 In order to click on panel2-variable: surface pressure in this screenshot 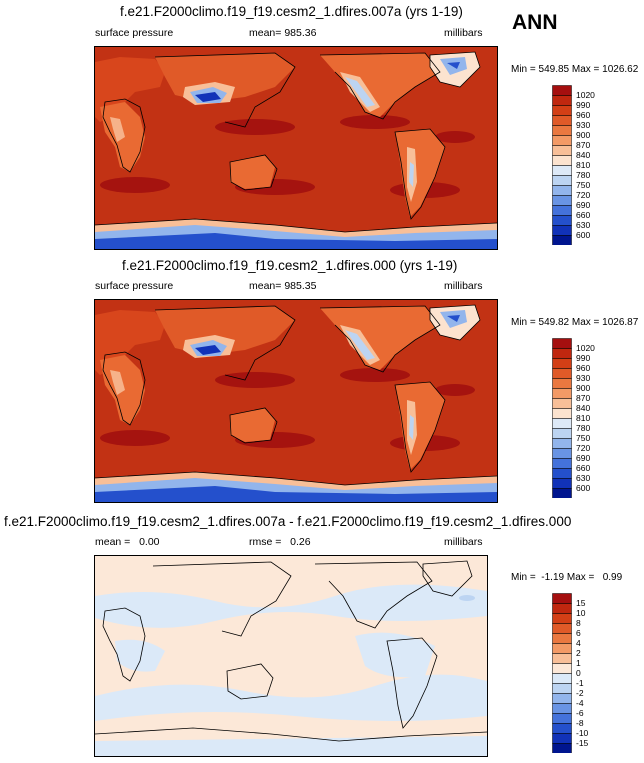, I will do `click(134, 286)`.